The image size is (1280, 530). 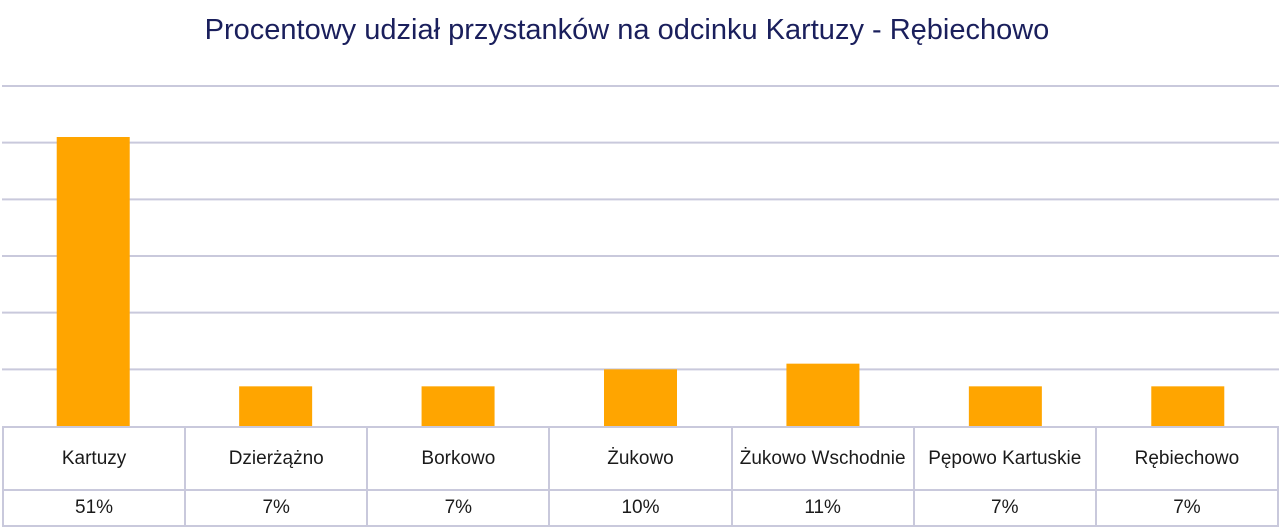 I want to click on value-row: 51% 7% 7% 10% 11% 7% 7%, so click(x=640, y=508).